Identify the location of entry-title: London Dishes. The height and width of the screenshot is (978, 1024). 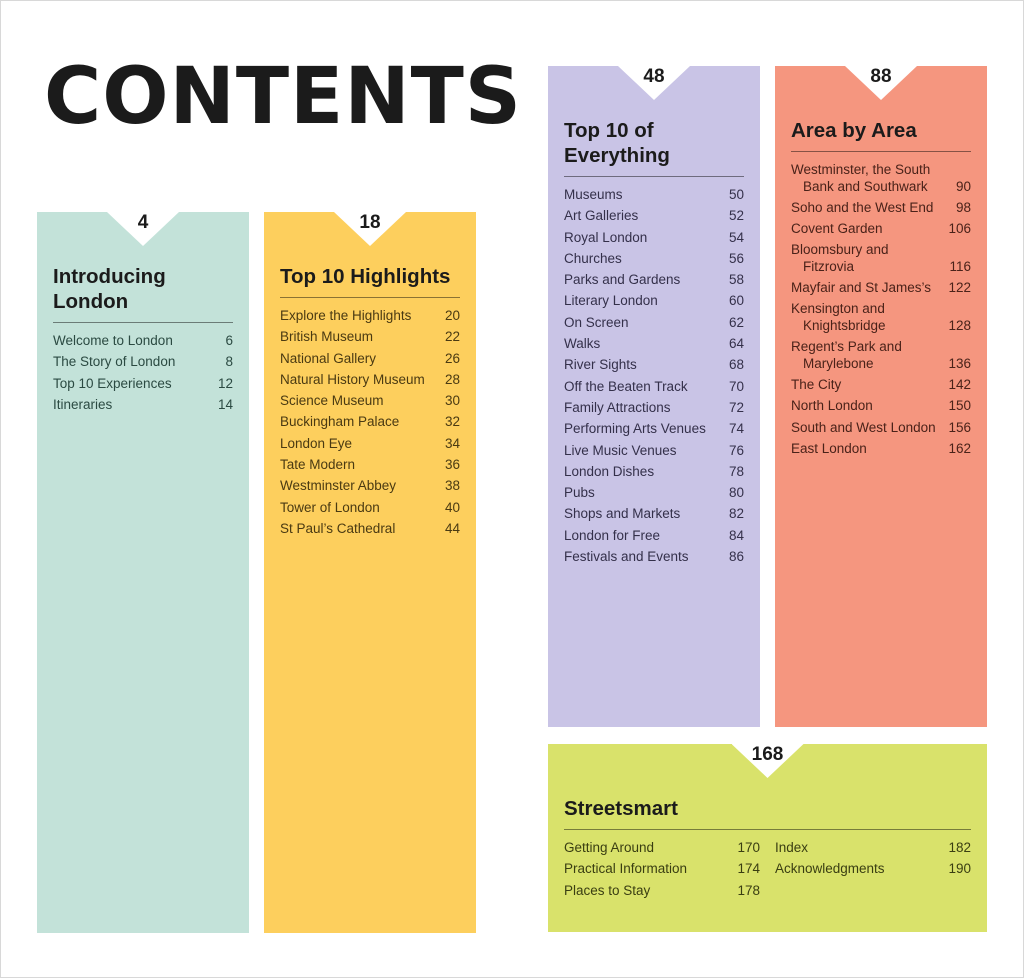
(609, 471).